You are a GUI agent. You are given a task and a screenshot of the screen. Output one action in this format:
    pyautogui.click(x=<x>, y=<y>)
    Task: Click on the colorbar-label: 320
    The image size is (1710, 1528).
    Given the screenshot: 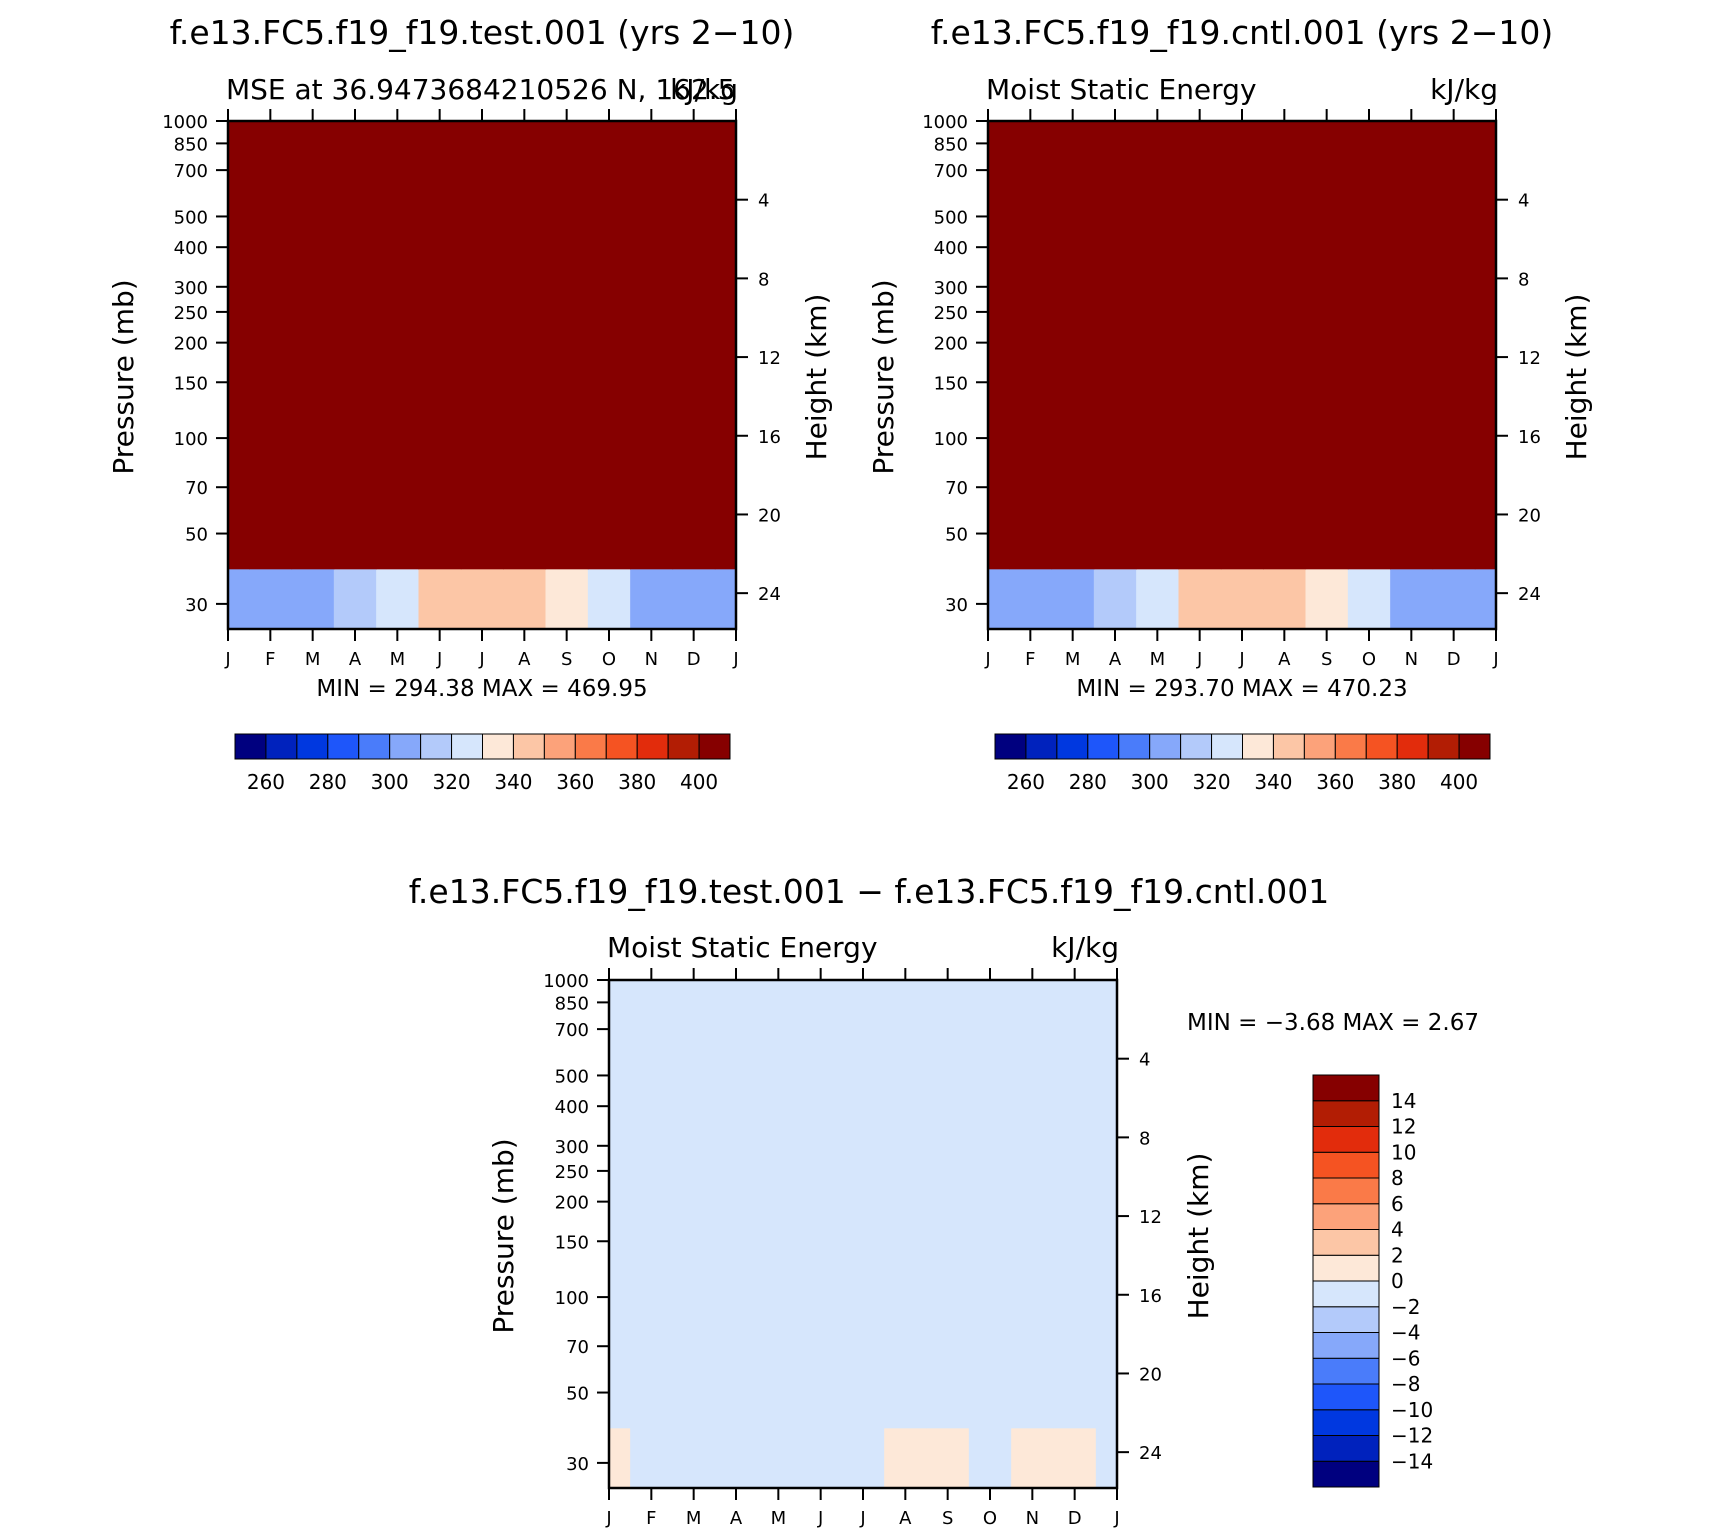 What is the action you would take?
    pyautogui.click(x=451, y=782)
    